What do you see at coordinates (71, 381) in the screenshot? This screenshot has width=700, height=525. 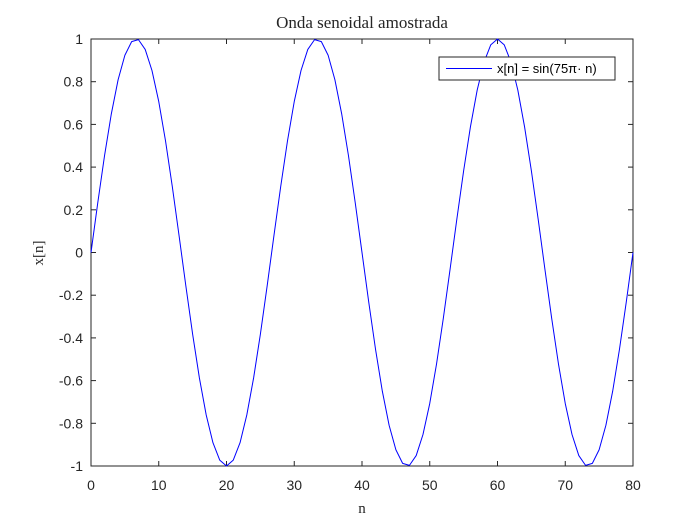 I see `y-tick-label: -0.6` at bounding box center [71, 381].